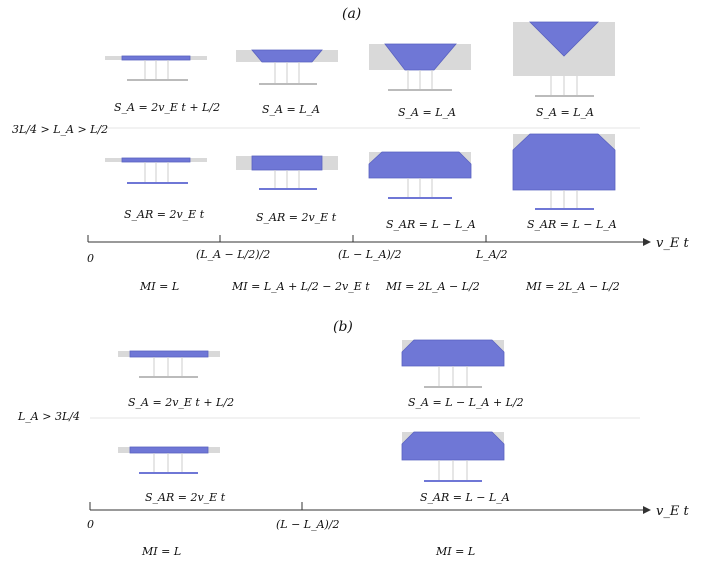  Describe the element at coordinates (296, 217) in the screenshot. I see `a-bottom-label-2: S_AR = 2v_E t` at that location.